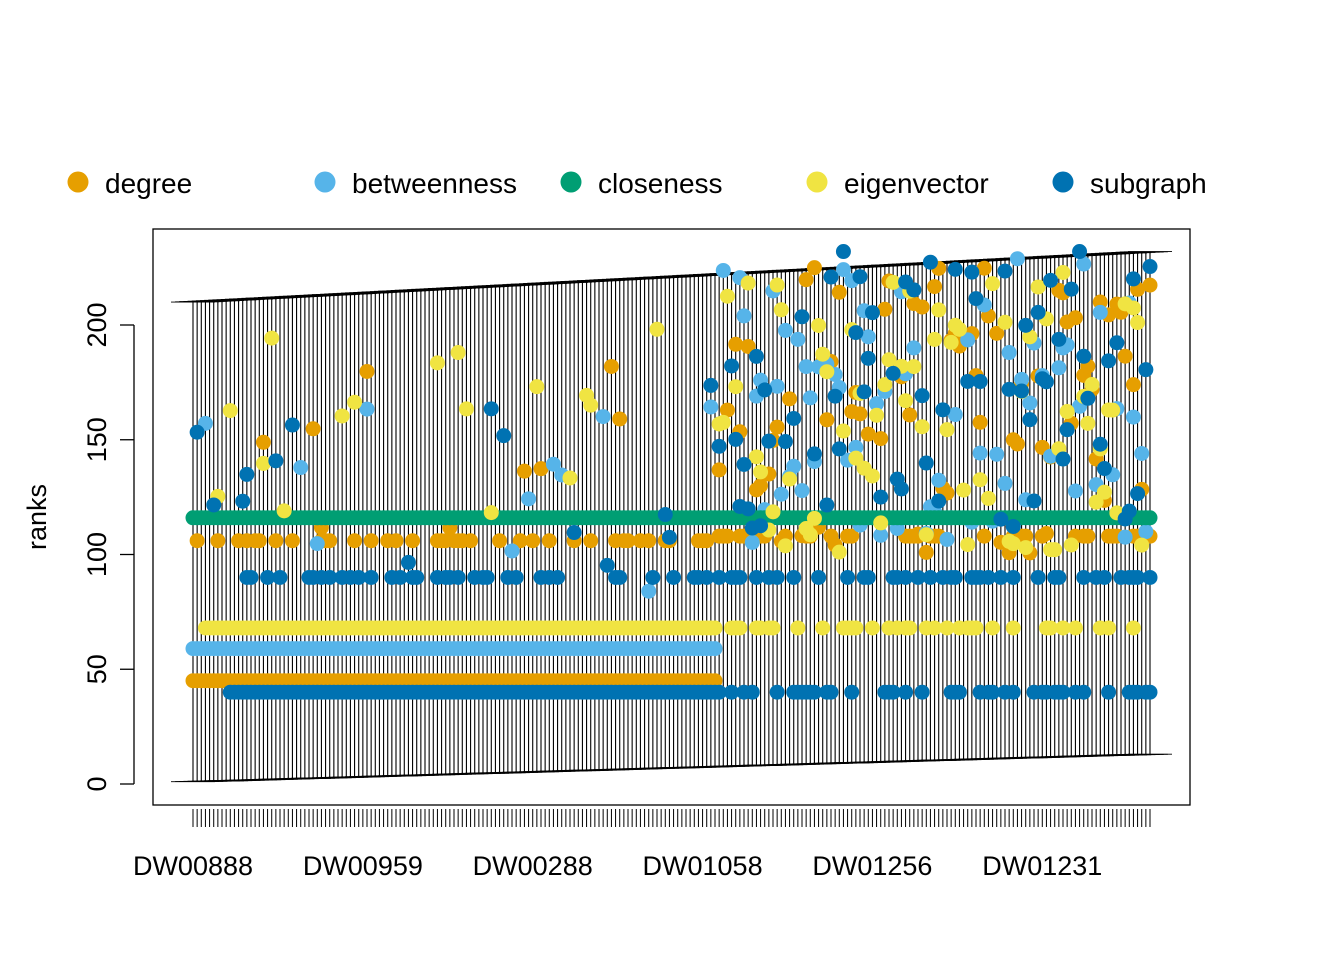  Describe the element at coordinates (363, 866) in the screenshot. I see `x-tick-label: DW00959` at that location.